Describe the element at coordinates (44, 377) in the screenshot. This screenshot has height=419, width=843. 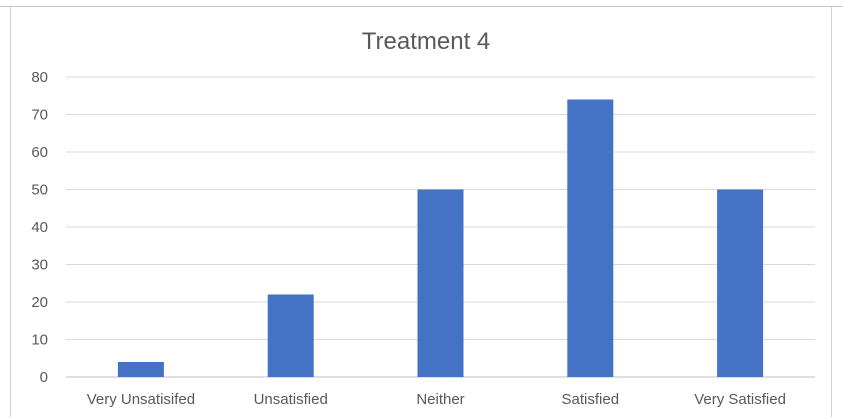
I see `y-tick-label: 0` at that location.